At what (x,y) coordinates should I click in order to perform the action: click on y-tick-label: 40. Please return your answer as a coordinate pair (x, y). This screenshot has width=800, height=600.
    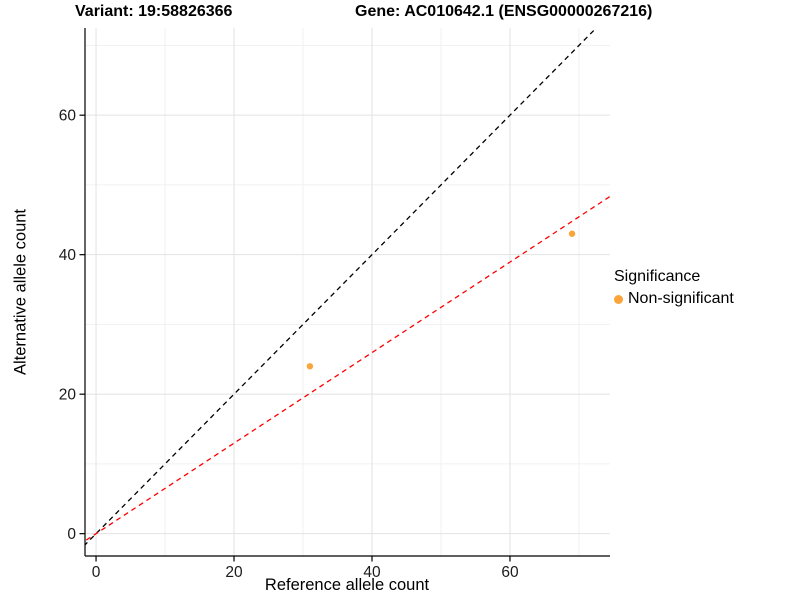
    Looking at the image, I should click on (68, 255).